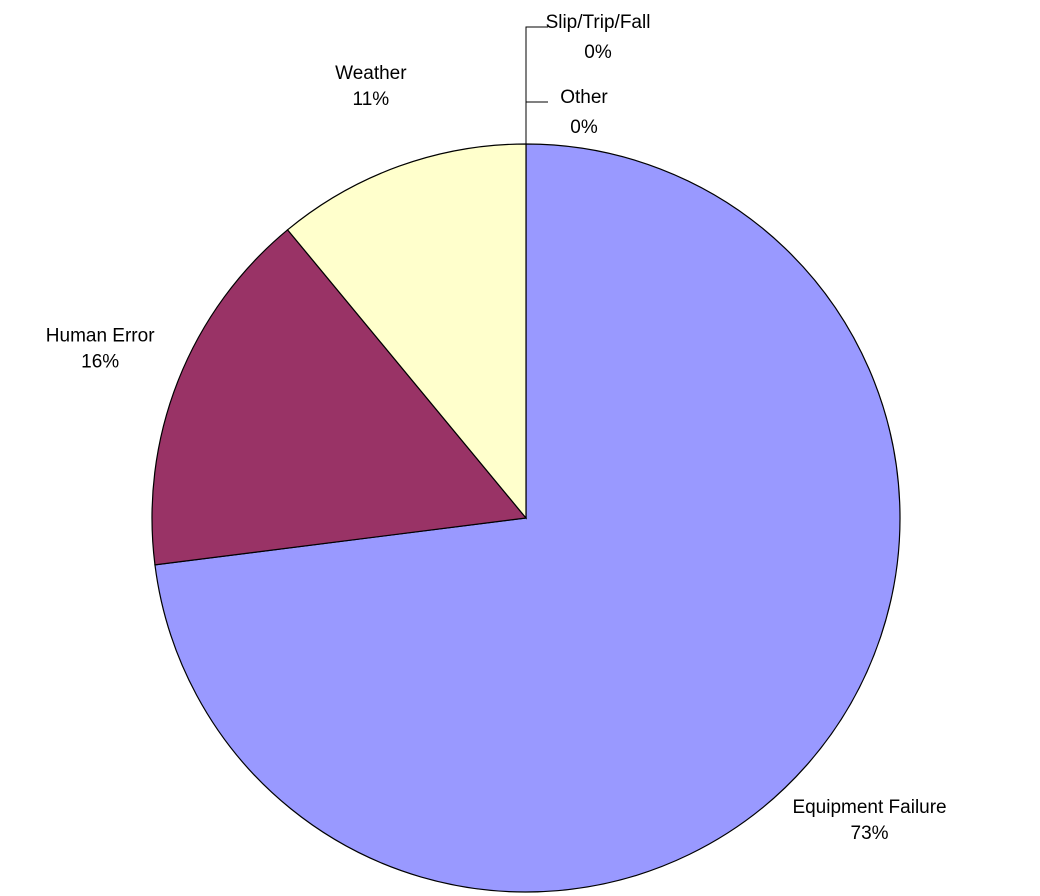  Describe the element at coordinates (100, 361) in the screenshot. I see `slice-value-label: 16%` at that location.